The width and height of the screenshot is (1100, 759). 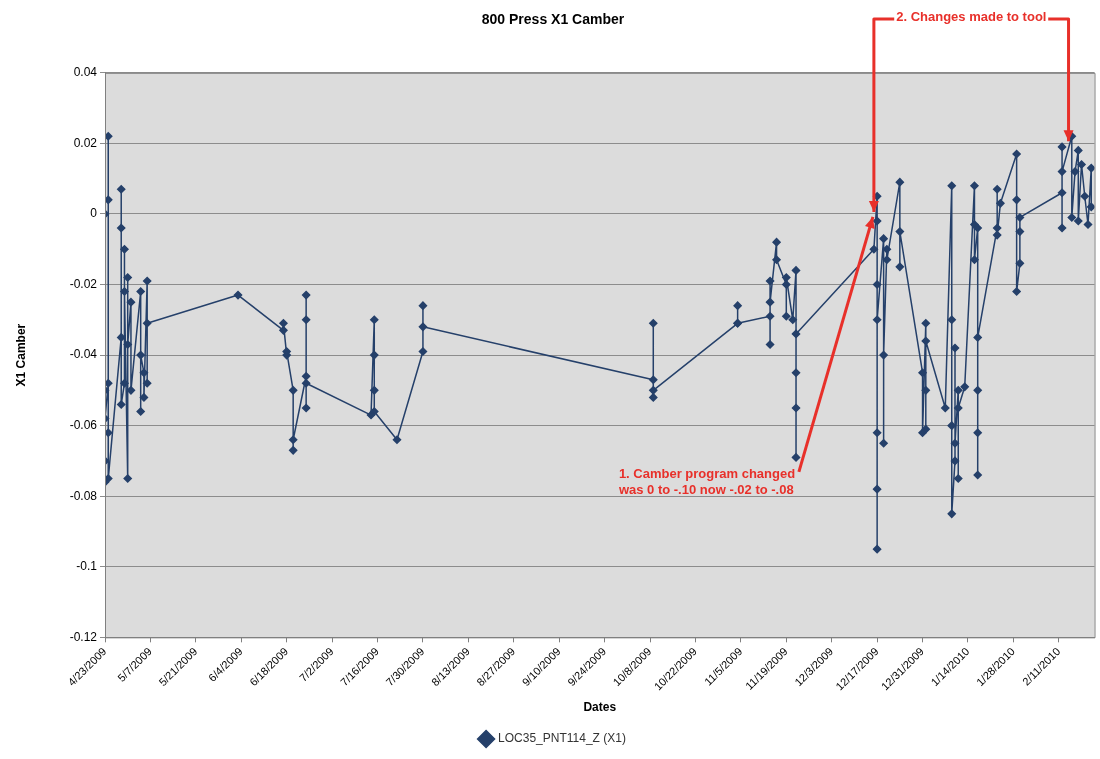 What do you see at coordinates (83, 495) in the screenshot?
I see `y-tick-label: -0.08` at bounding box center [83, 495].